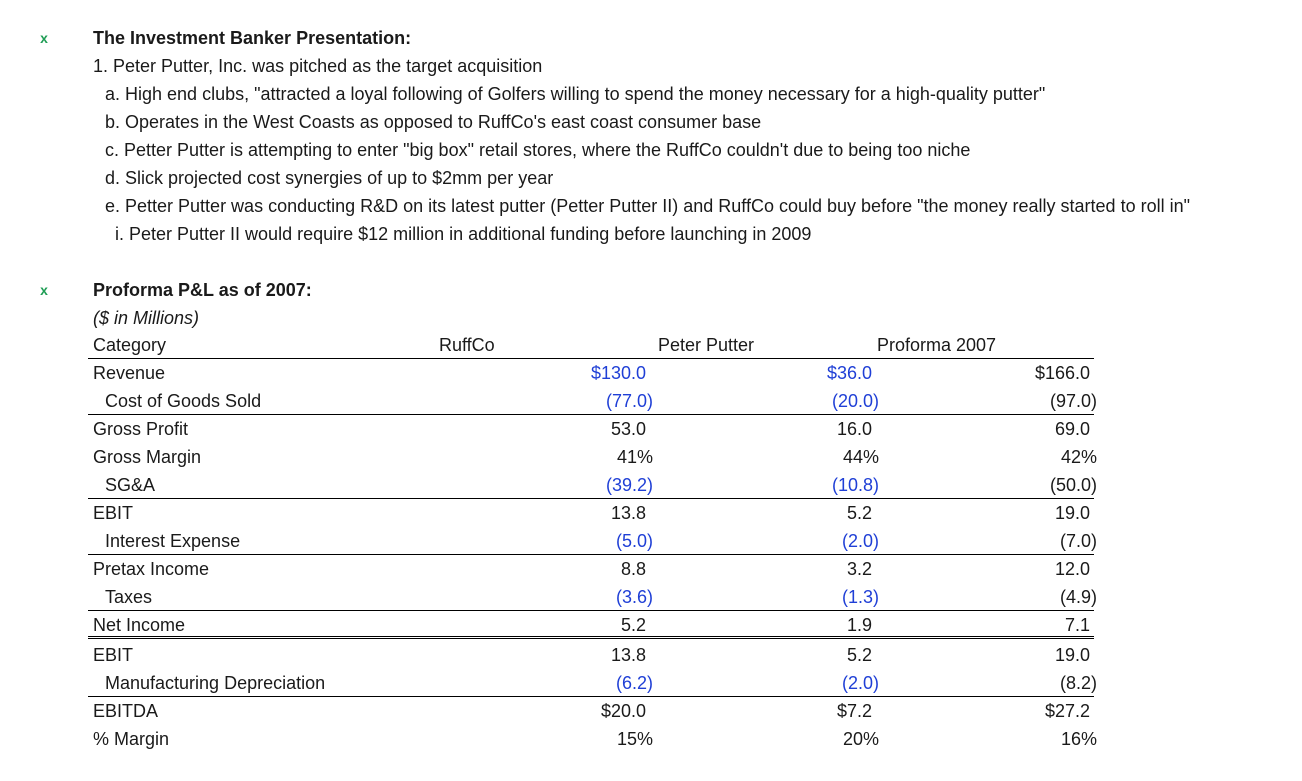 Image resolution: width=1302 pixels, height=781 pixels. What do you see at coordinates (130, 345) in the screenshot?
I see `header-category: Category` at bounding box center [130, 345].